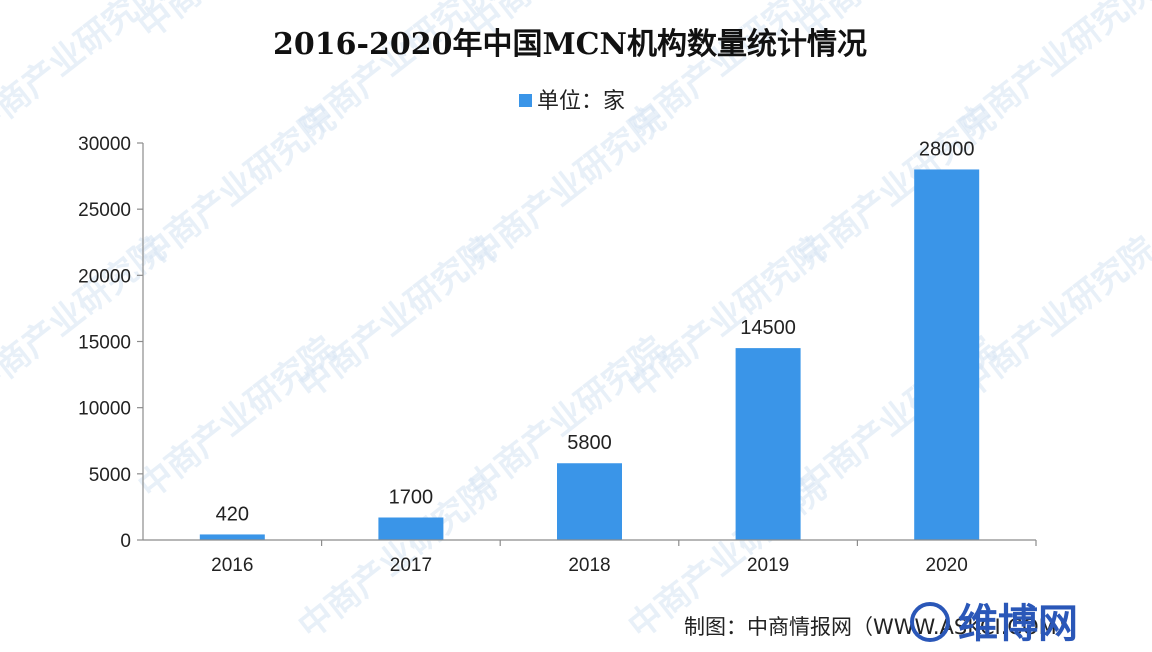 The width and height of the screenshot is (1152, 652). What do you see at coordinates (589, 565) in the screenshot?
I see `x-tick-label-2018: 2018` at bounding box center [589, 565].